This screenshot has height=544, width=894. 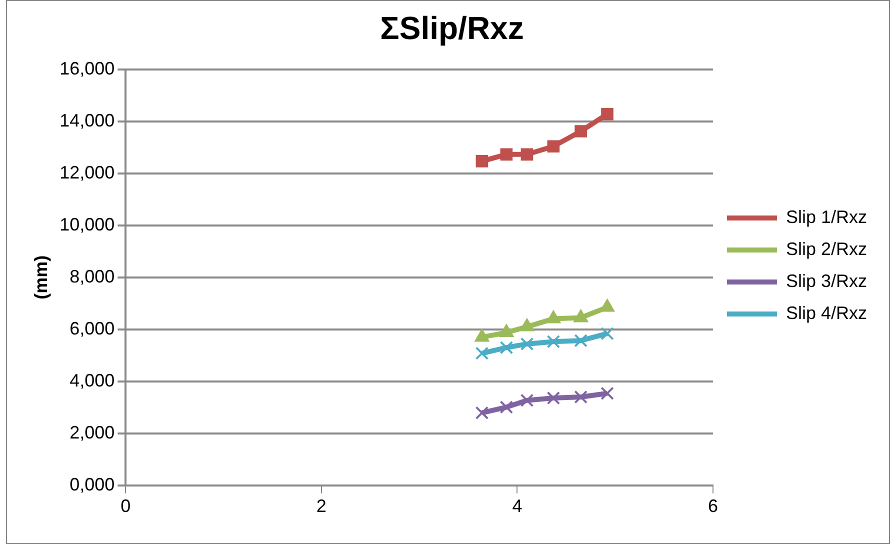 What do you see at coordinates (125, 506) in the screenshot?
I see `x-tick-label: 0` at bounding box center [125, 506].